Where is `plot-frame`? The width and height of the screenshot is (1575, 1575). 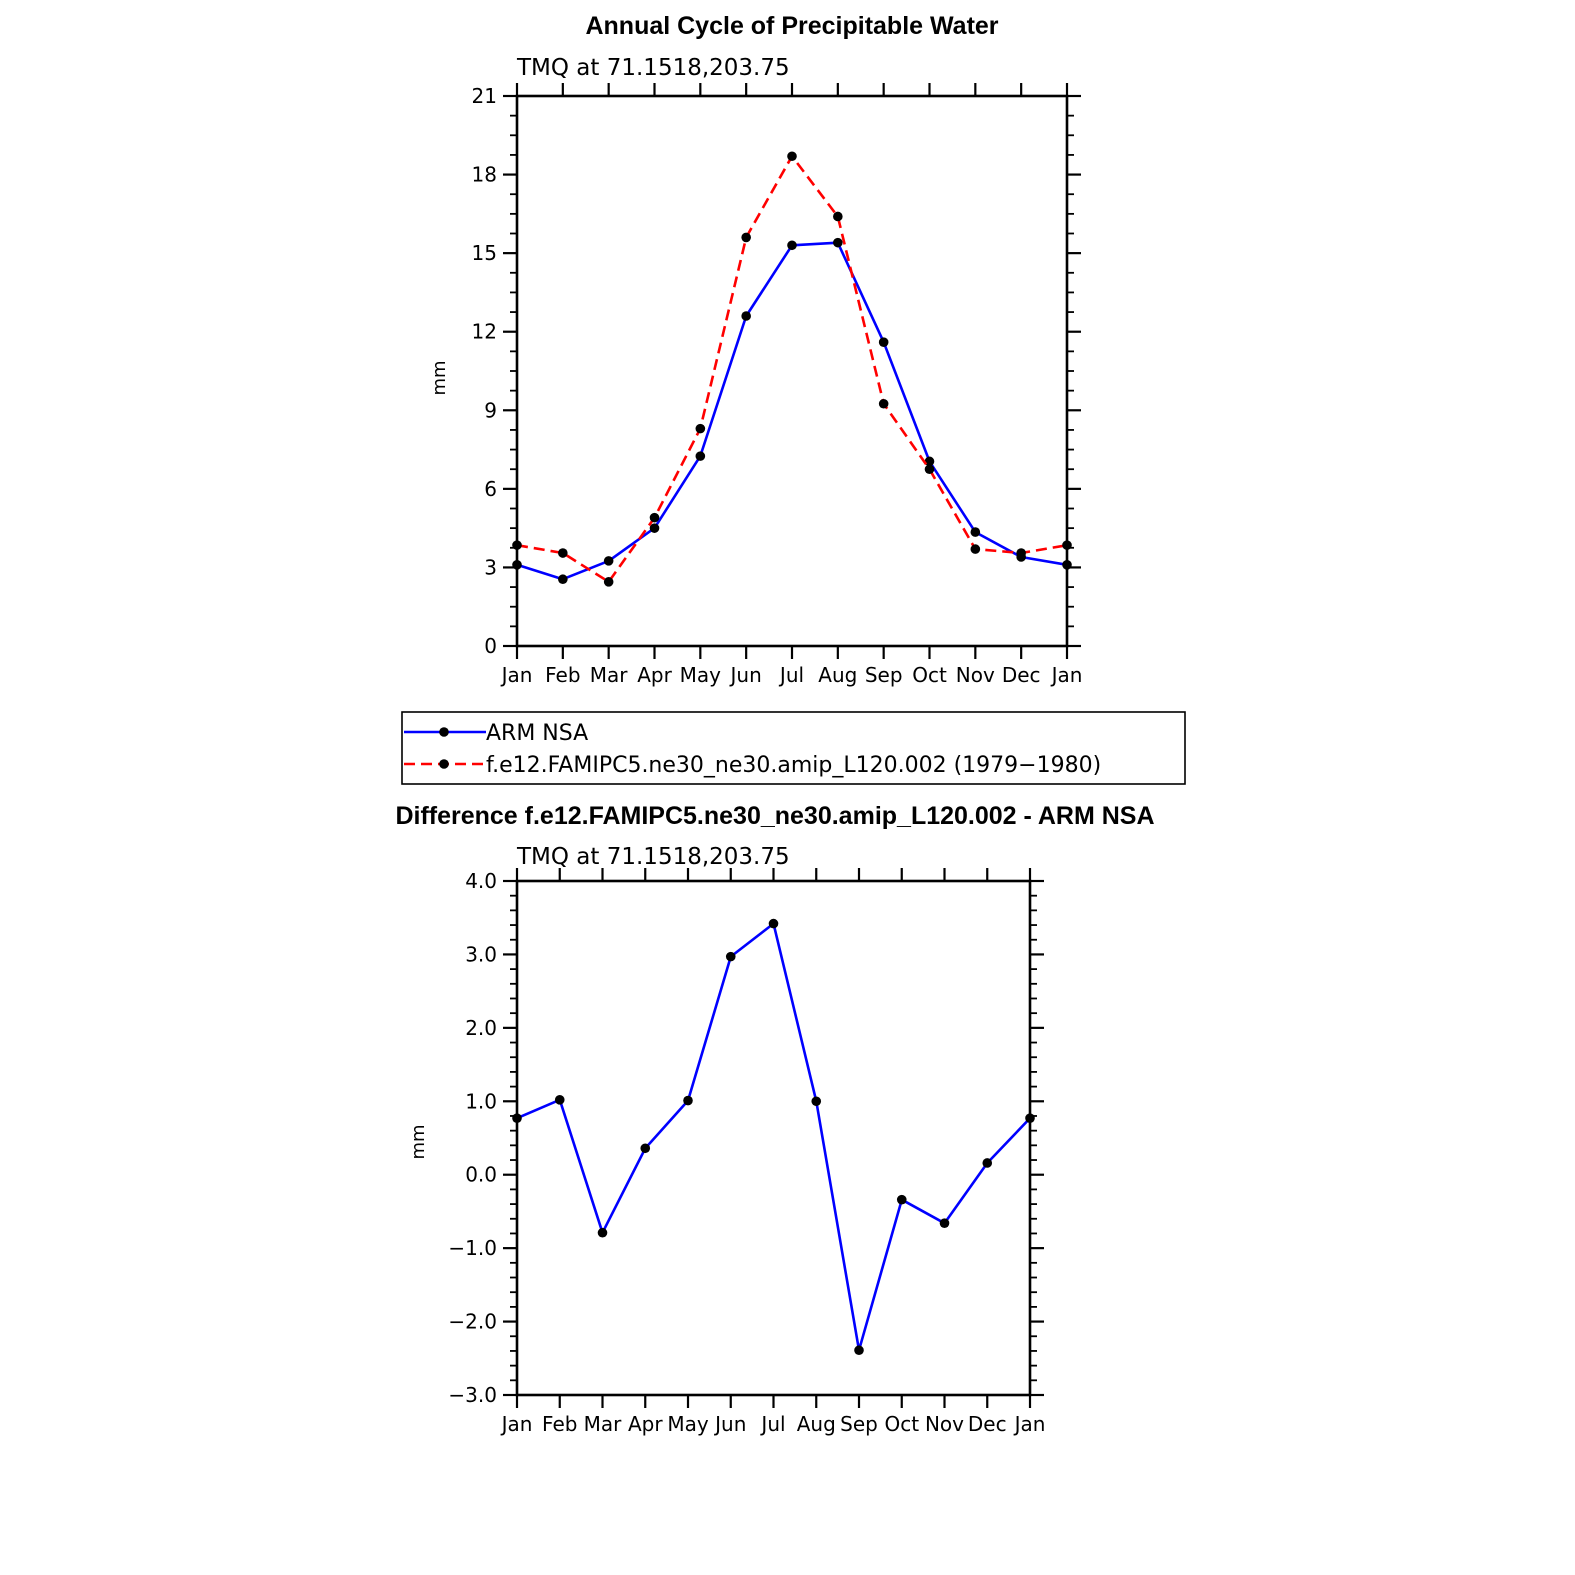 plot-frame is located at coordinates (773, 1138).